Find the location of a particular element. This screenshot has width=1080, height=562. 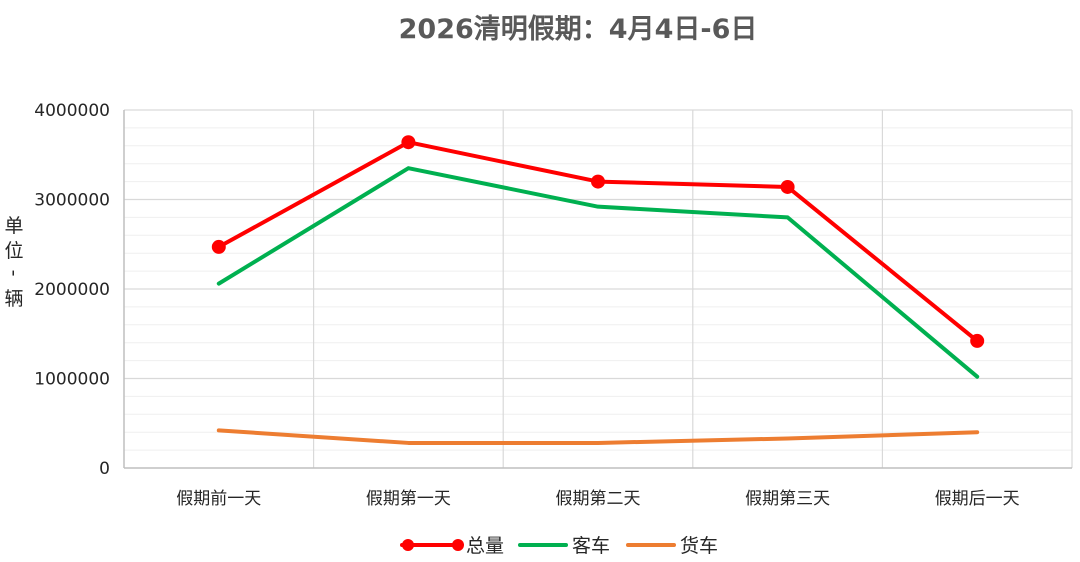

y-tick-label: 2000000 is located at coordinates (72, 290).